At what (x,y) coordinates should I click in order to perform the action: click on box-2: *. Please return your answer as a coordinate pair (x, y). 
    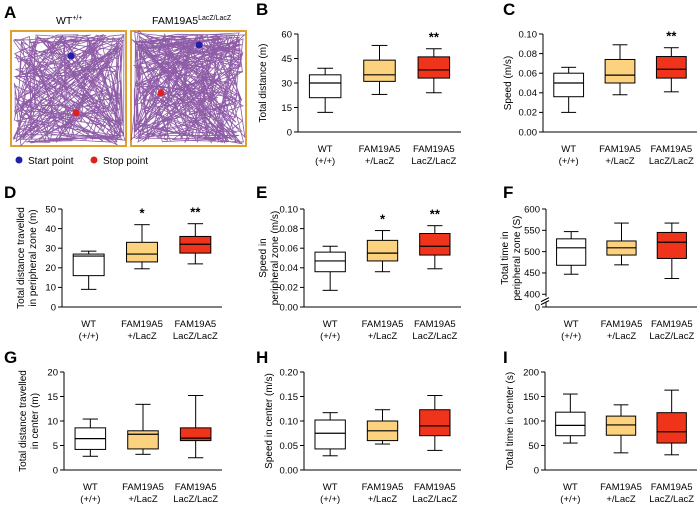
    Looking at the image, I should click on (382, 242).